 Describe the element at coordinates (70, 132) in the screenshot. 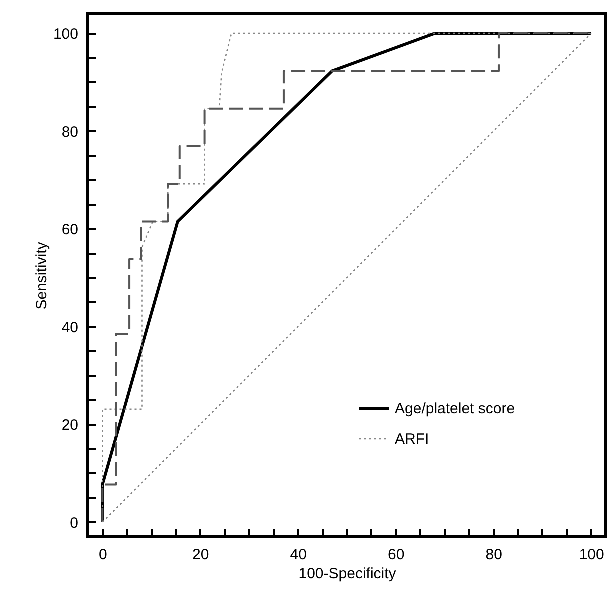

I see `y-tick-label: 80` at that location.